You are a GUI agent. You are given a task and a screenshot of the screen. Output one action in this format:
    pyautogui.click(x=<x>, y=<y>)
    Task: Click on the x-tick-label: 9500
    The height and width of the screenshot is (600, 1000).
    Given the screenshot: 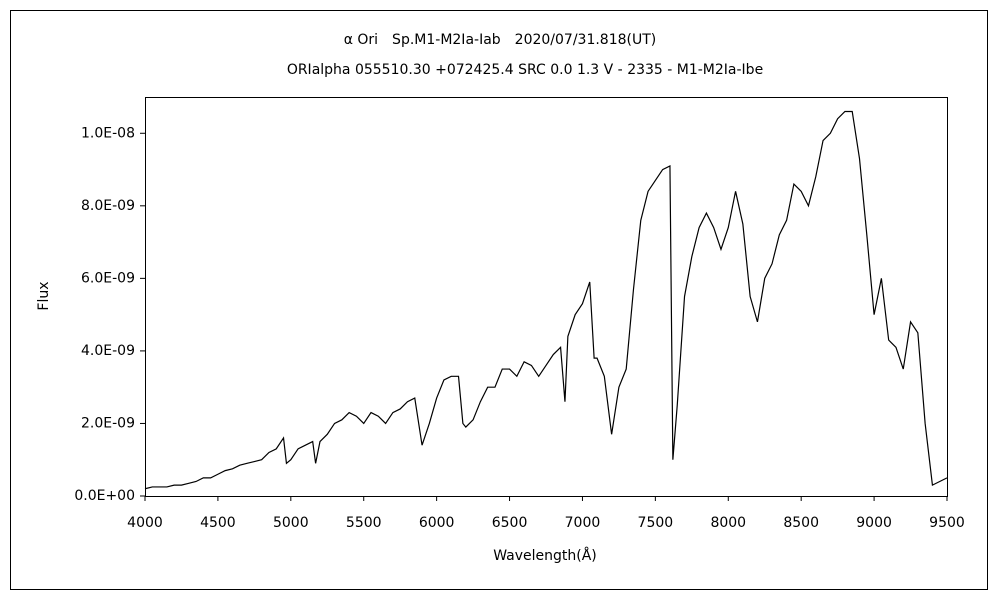 What is the action you would take?
    pyautogui.click(x=947, y=523)
    